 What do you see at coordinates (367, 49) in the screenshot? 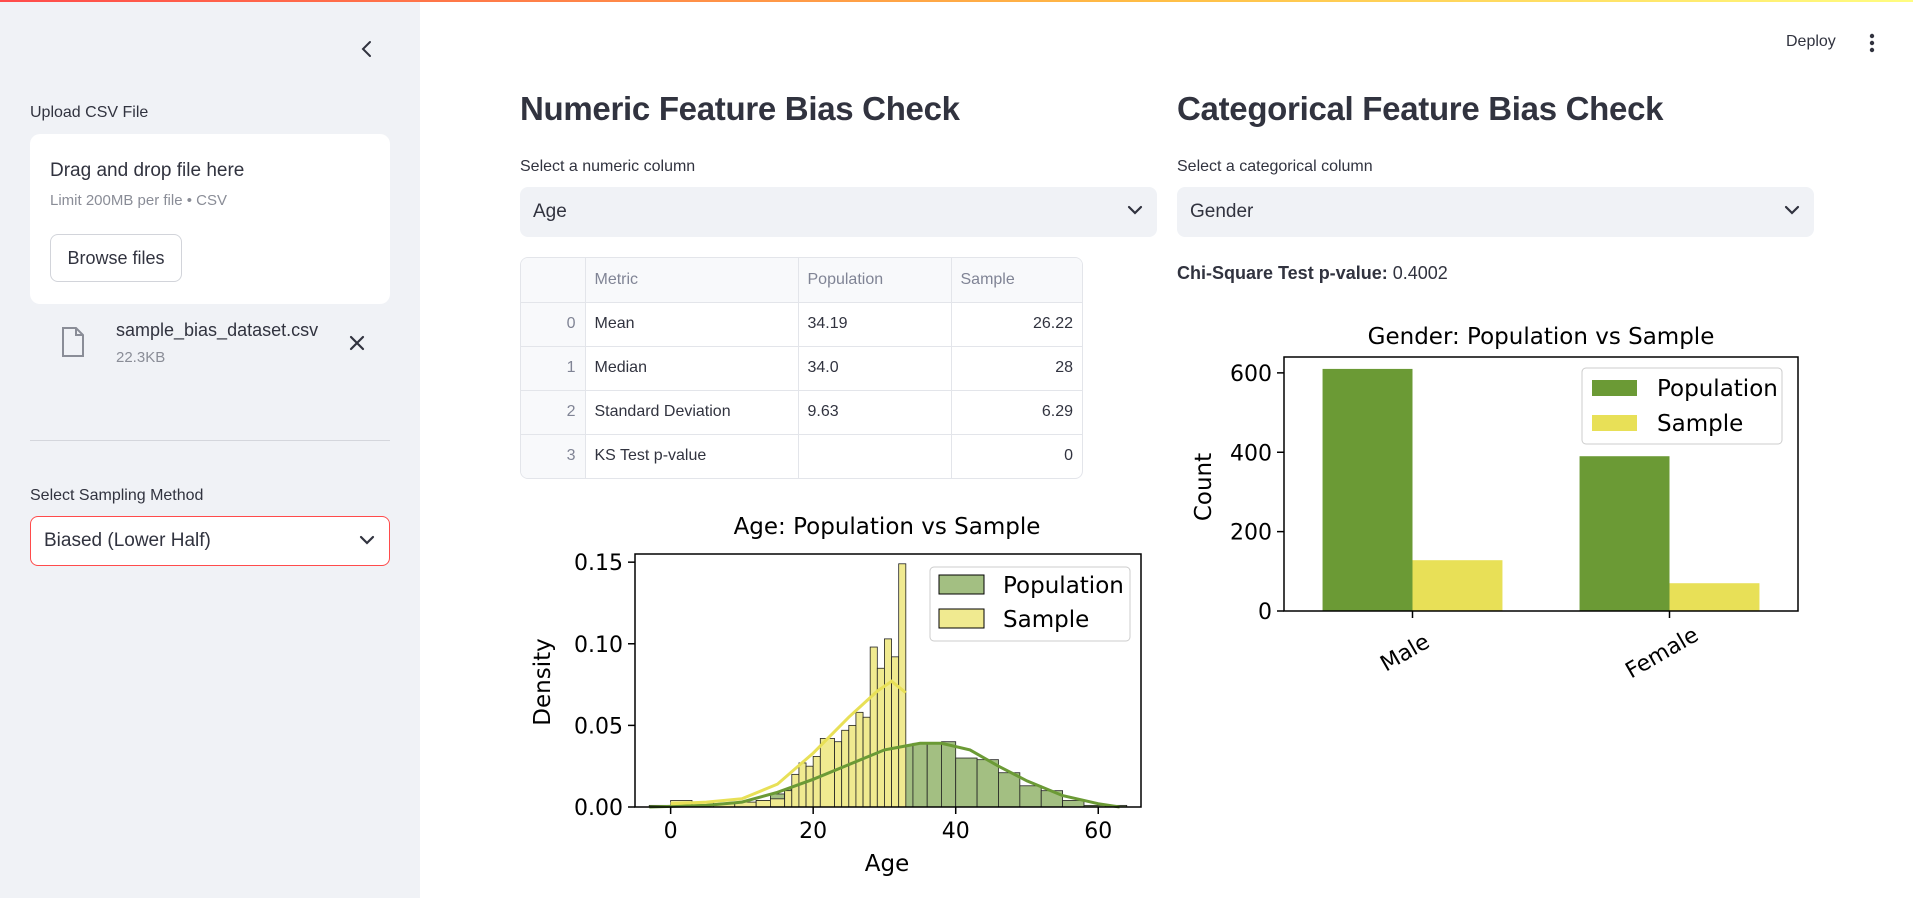
I see `chevron-left-icon` at bounding box center [367, 49].